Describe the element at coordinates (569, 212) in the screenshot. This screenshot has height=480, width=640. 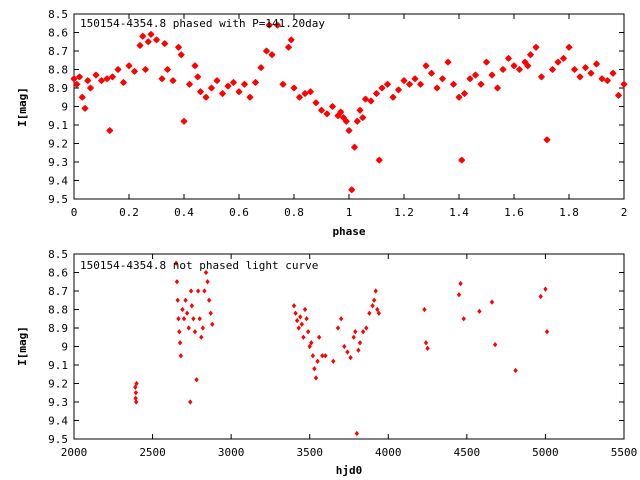
I see `x-tick-label-phased: 1.8` at that location.